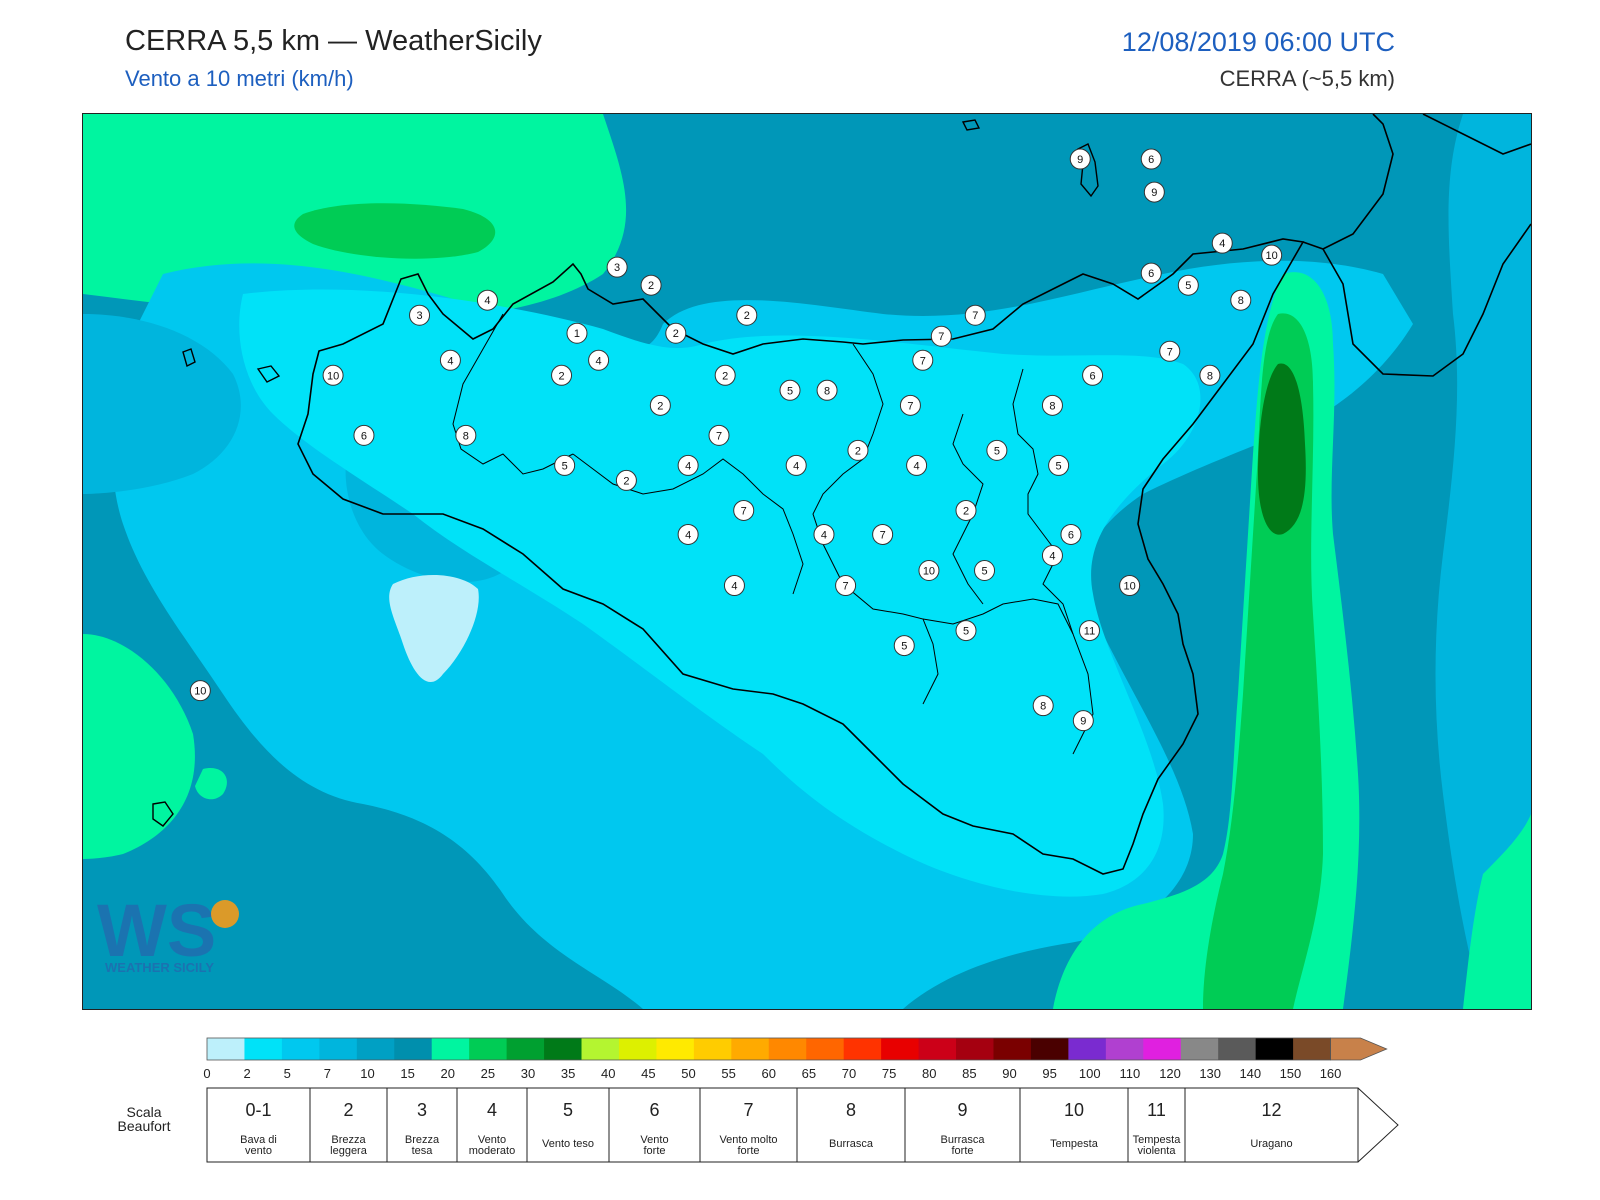 This screenshot has height=1200, width=1600. What do you see at coordinates (1331, 1073) in the screenshot?
I see `colorbar-tick: 160` at bounding box center [1331, 1073].